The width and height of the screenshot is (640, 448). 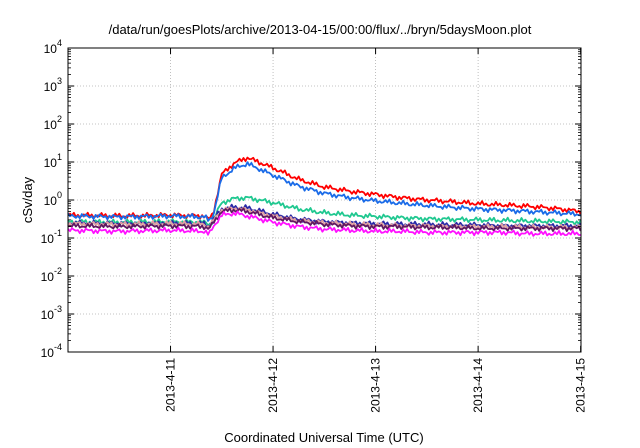 What do you see at coordinates (51, 237) in the screenshot?
I see `y-tick-label: 10⁻¹` at bounding box center [51, 237].